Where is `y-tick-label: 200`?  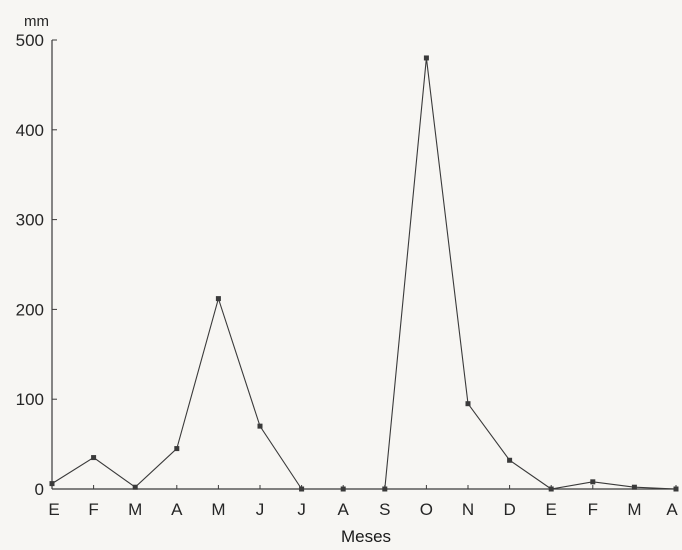
y-tick-label: 200 is located at coordinates (30, 309).